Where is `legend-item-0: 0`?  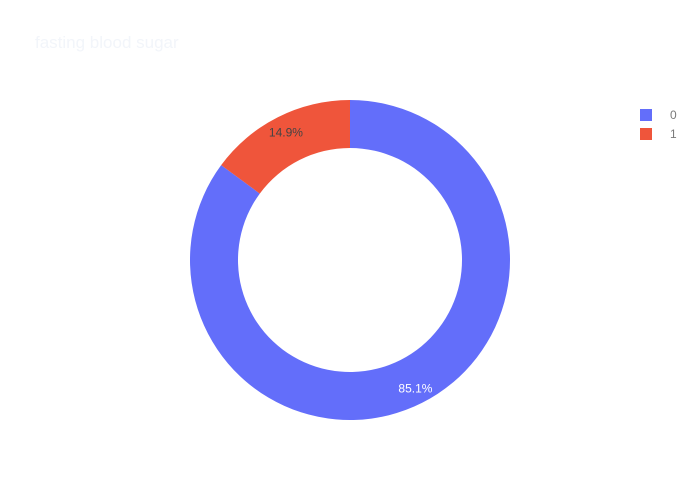
legend-item-0: 0 is located at coordinates (658, 114).